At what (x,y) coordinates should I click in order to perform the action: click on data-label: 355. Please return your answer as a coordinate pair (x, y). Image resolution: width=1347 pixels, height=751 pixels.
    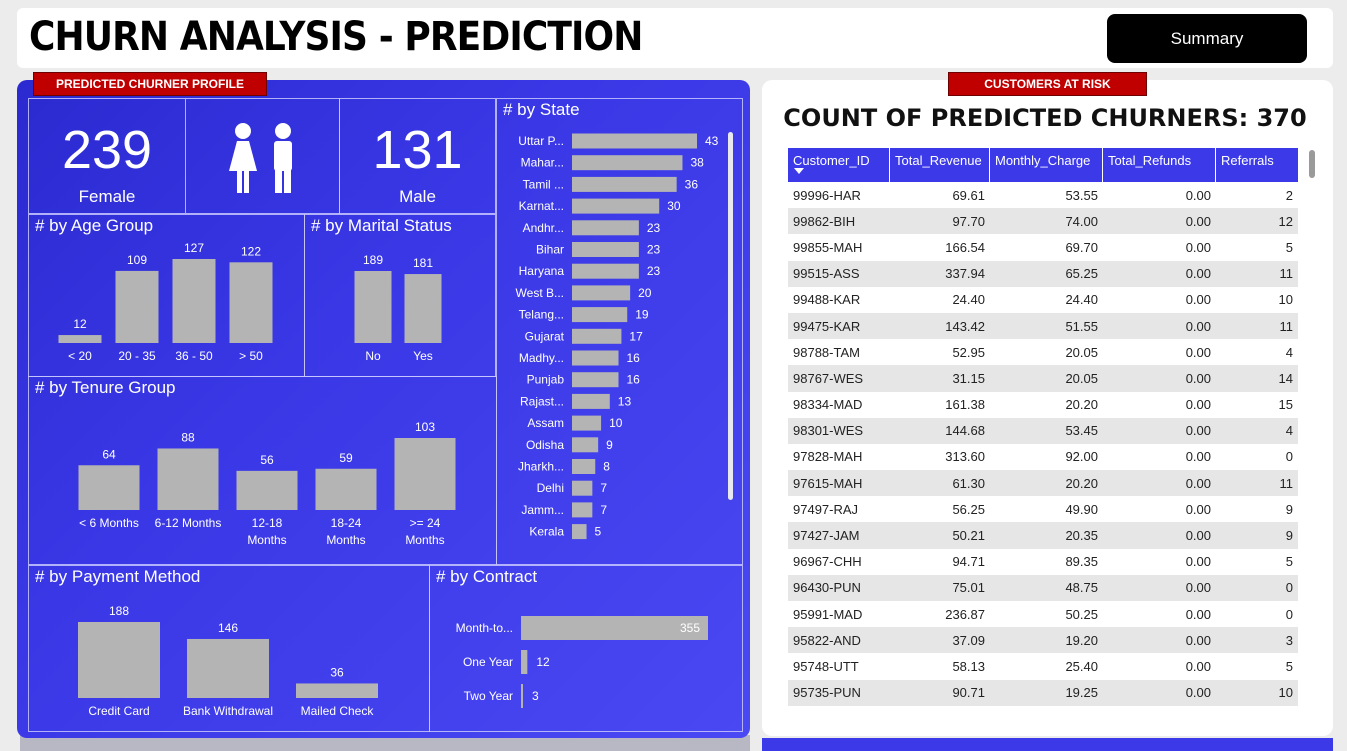
    Looking at the image, I should click on (690, 628).